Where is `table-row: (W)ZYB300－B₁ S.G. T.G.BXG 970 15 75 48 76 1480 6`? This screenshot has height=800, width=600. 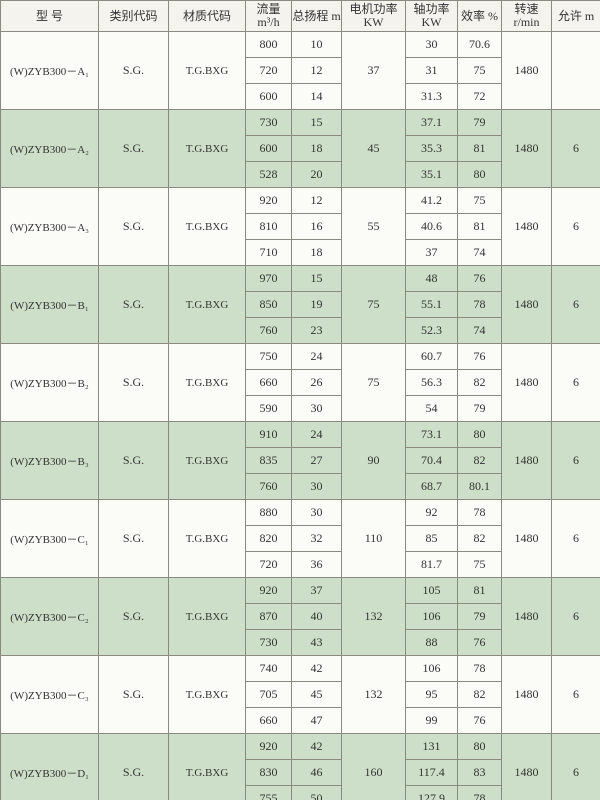
table-row: (W)ZYB300－B₁ S.G. T.G.BXG 970 15 75 48 76 1480 6 is located at coordinates (300, 304).